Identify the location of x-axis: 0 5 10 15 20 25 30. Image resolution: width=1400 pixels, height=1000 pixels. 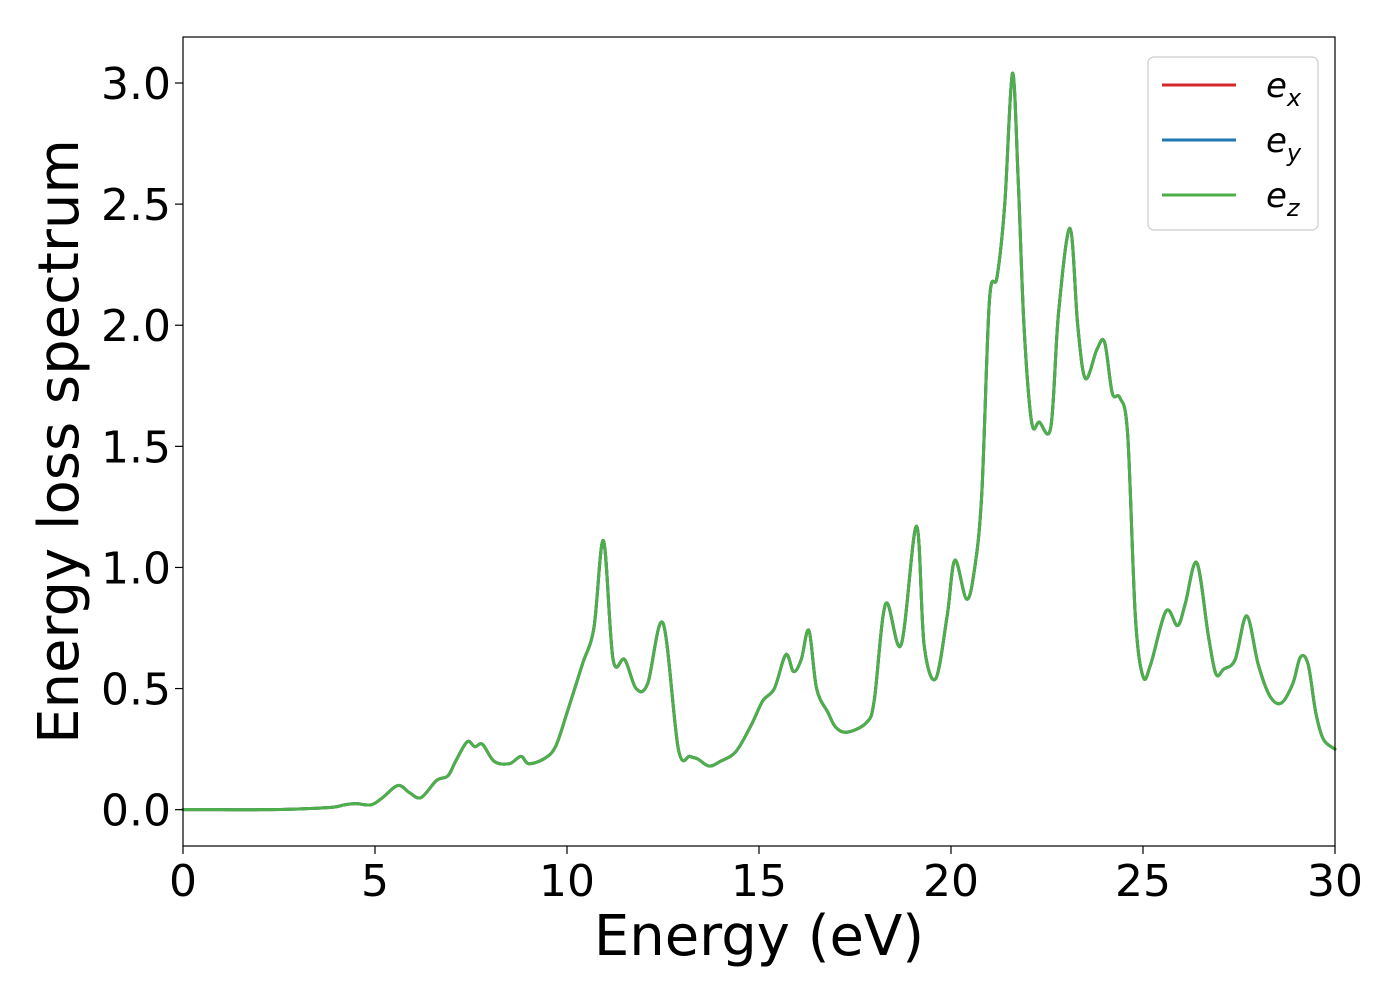
(766, 876).